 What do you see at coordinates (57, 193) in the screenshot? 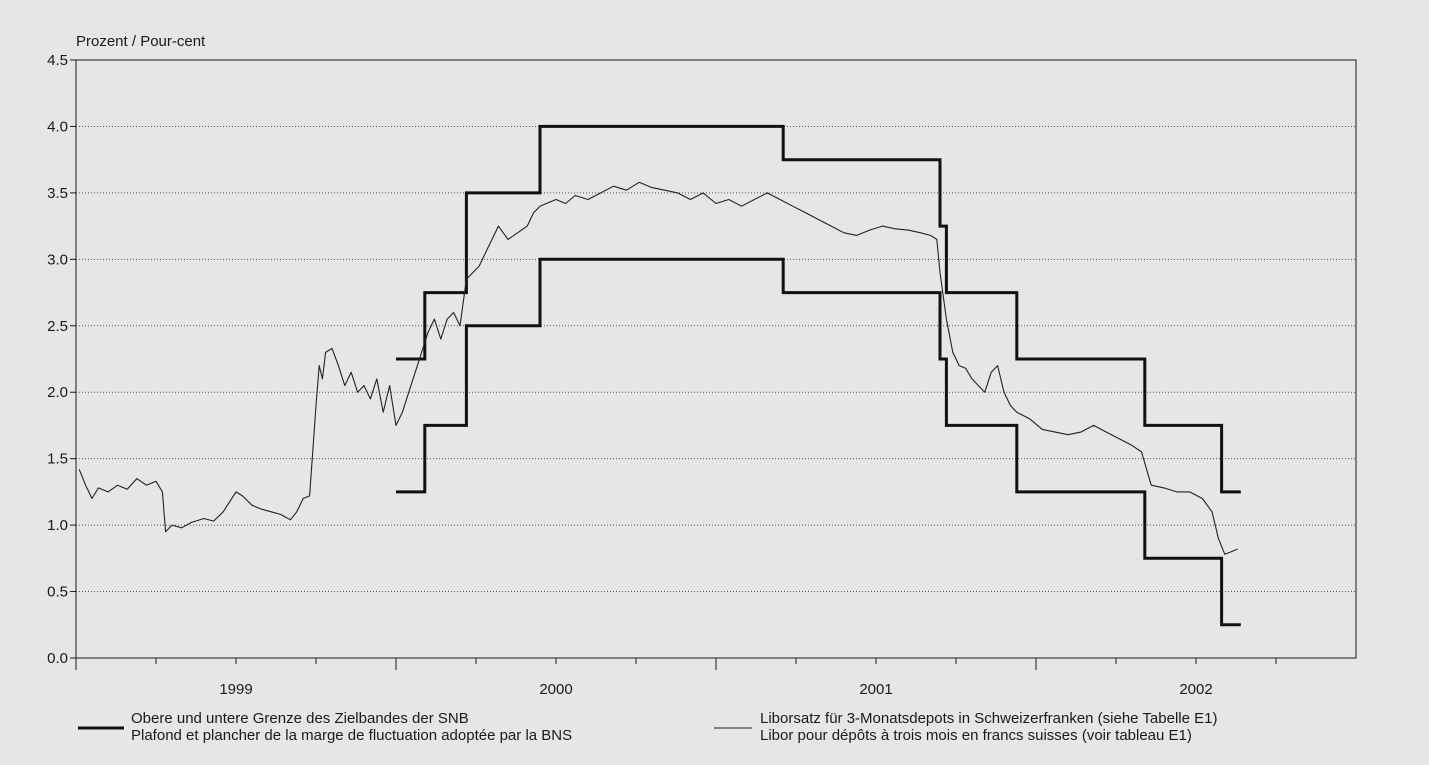
I see `y-tick-label: 3.5` at bounding box center [57, 193].